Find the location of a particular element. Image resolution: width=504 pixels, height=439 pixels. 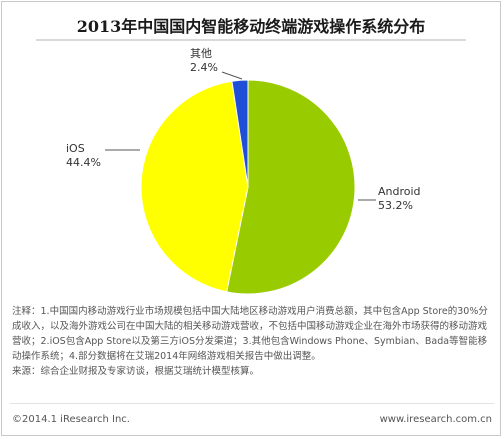

slice-label: 其他 is located at coordinates (201, 53).